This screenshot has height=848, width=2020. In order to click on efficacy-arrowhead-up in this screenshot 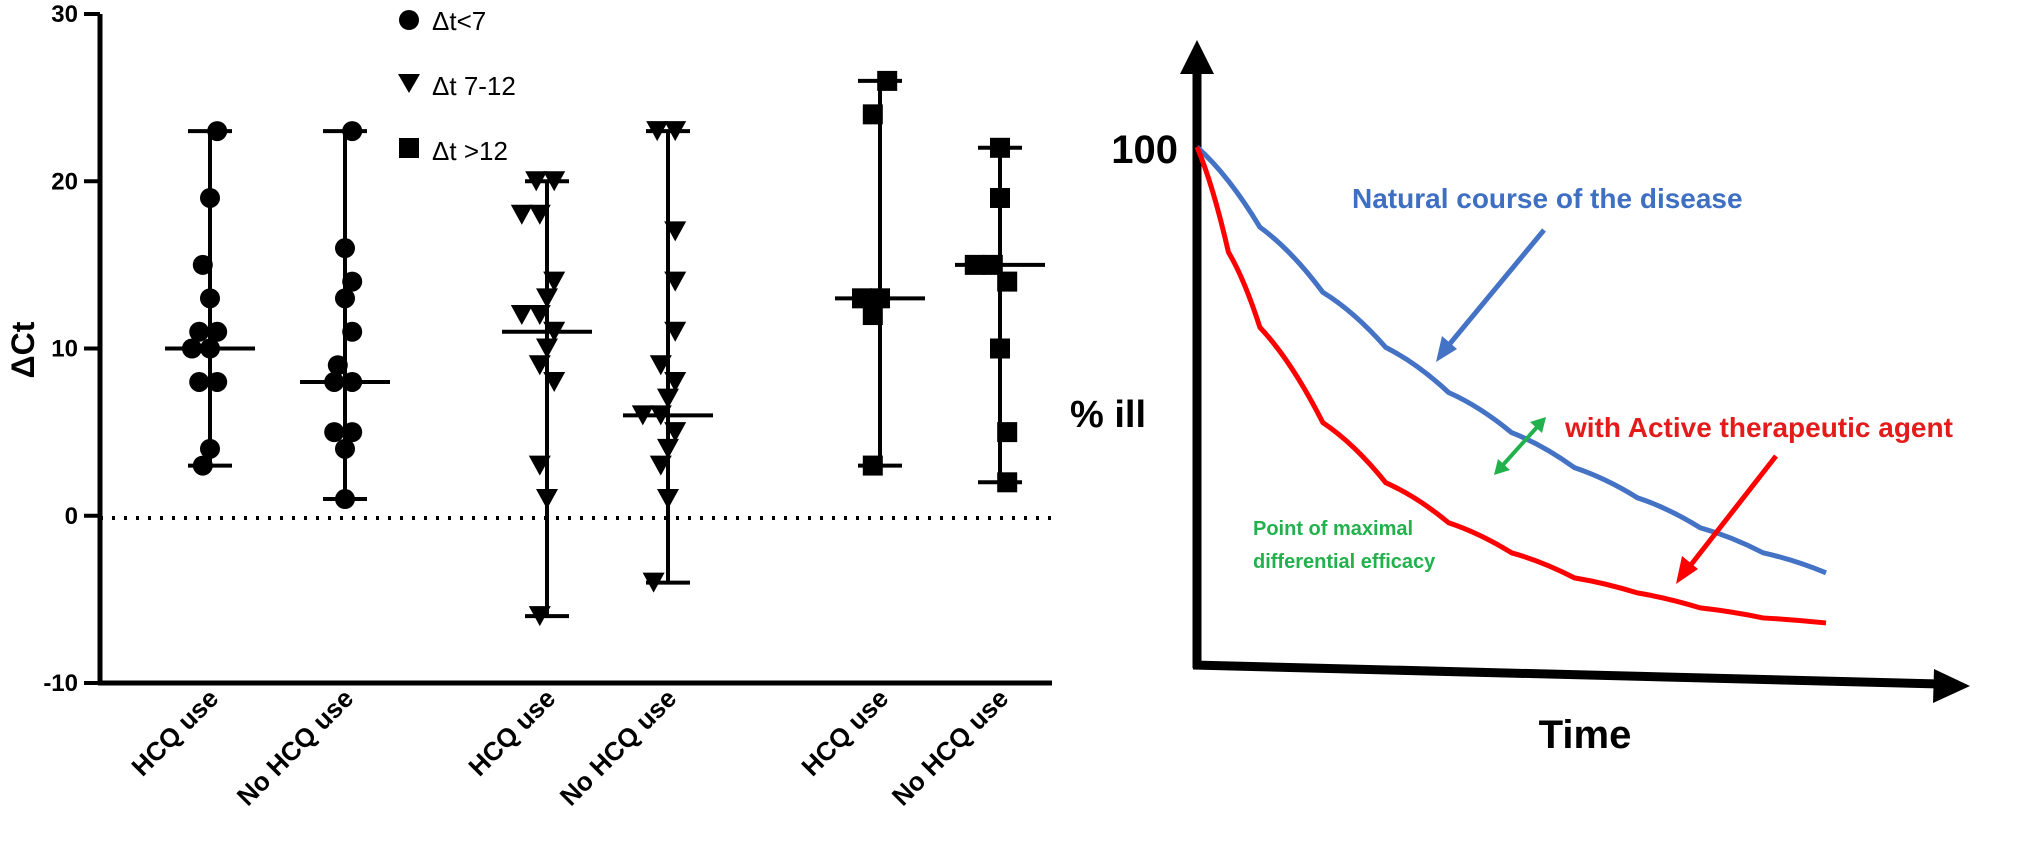, I will do `click(1538, 425)`.